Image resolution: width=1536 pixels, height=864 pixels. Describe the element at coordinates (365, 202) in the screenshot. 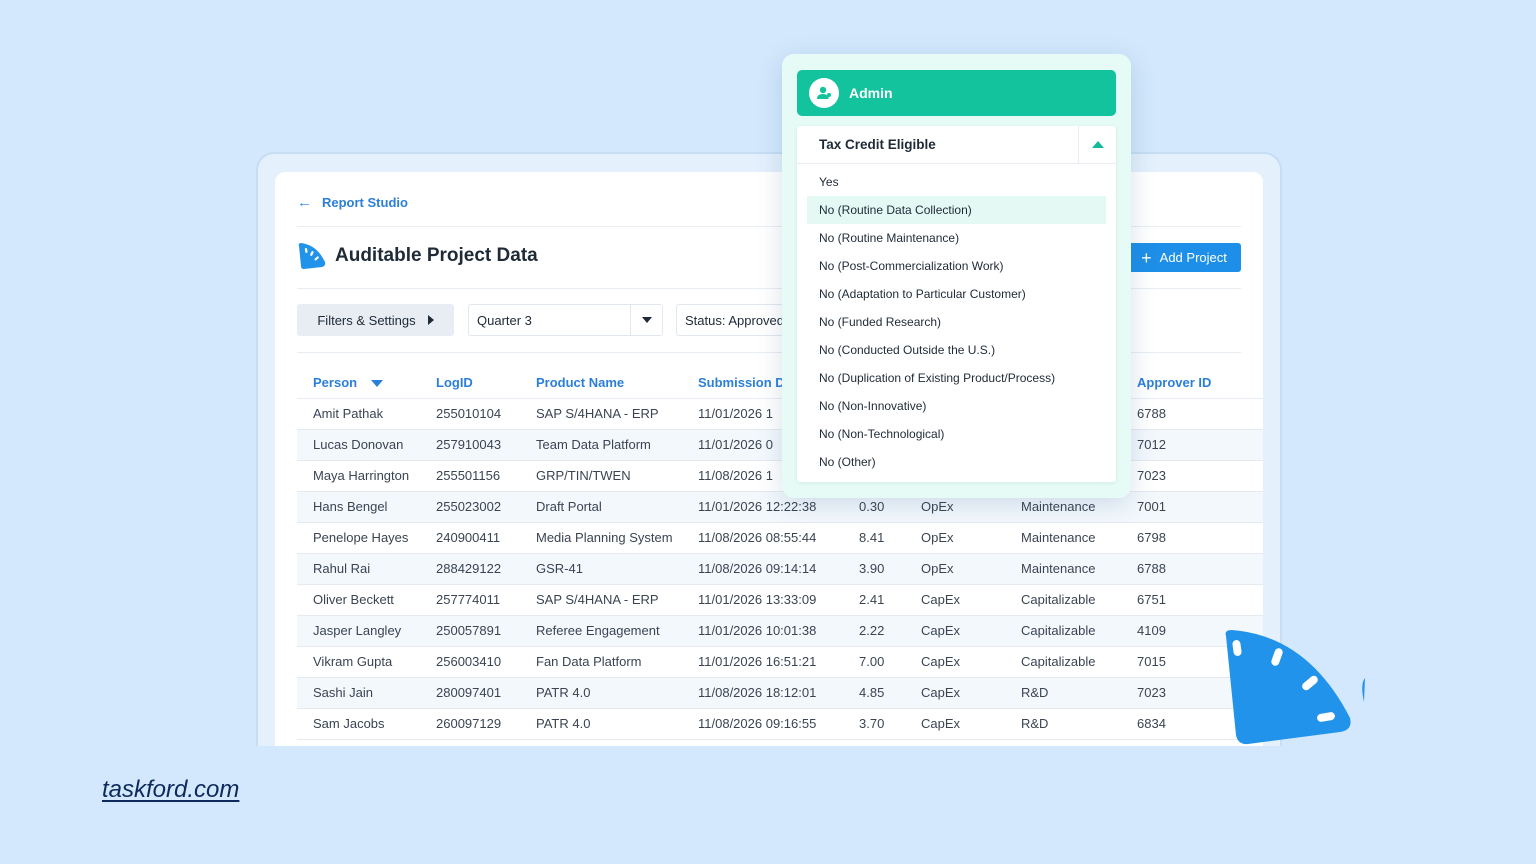

I see `back-link-label: Report Studio` at that location.